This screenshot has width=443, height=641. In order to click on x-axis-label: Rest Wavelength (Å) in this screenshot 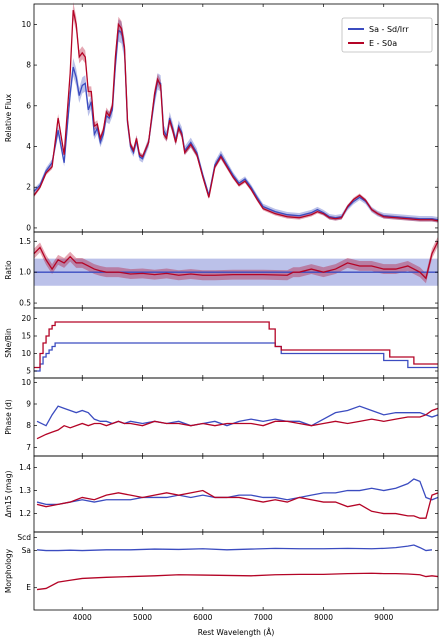, I will do `click(236, 632)`.